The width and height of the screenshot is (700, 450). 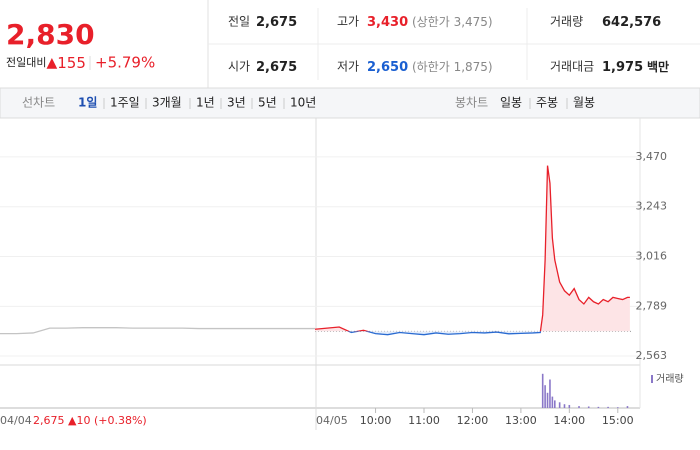 I want to click on x-tick-label: 11:00, so click(x=424, y=420).